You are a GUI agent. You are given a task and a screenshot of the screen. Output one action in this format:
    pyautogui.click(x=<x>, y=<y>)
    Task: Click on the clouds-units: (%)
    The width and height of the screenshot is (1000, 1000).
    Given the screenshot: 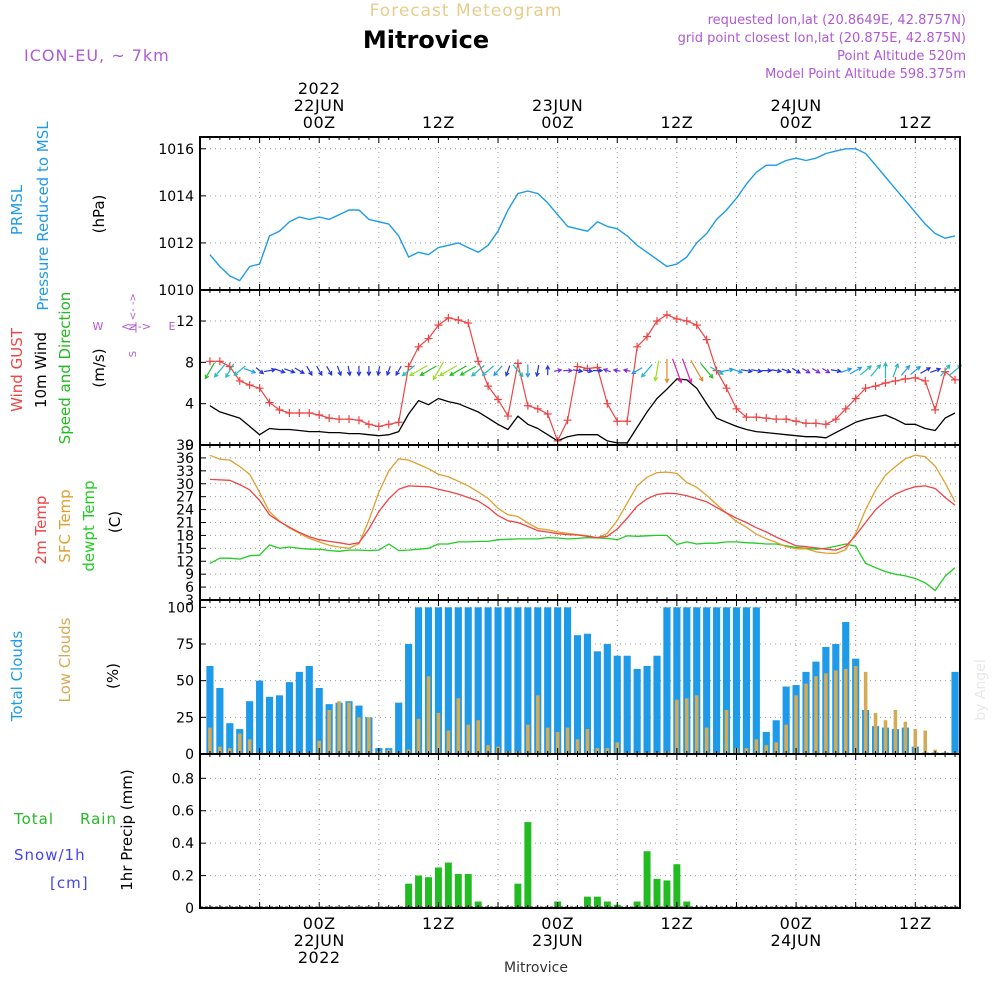 What is the action you would take?
    pyautogui.click(x=113, y=676)
    